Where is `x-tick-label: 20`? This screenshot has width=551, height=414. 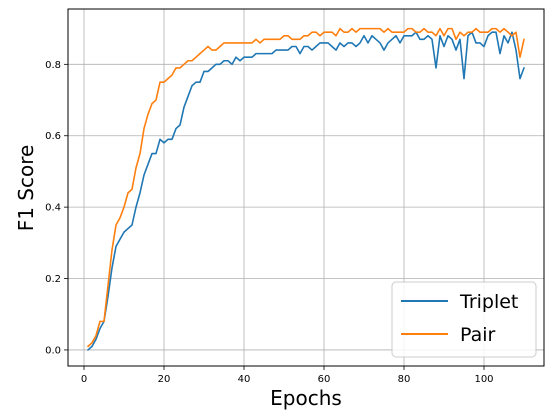 x-tick-label: 20 is located at coordinates (164, 379).